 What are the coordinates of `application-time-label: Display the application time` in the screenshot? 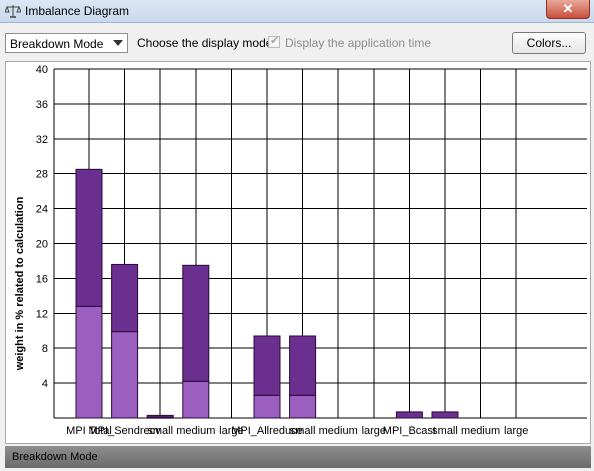 It's located at (358, 43).